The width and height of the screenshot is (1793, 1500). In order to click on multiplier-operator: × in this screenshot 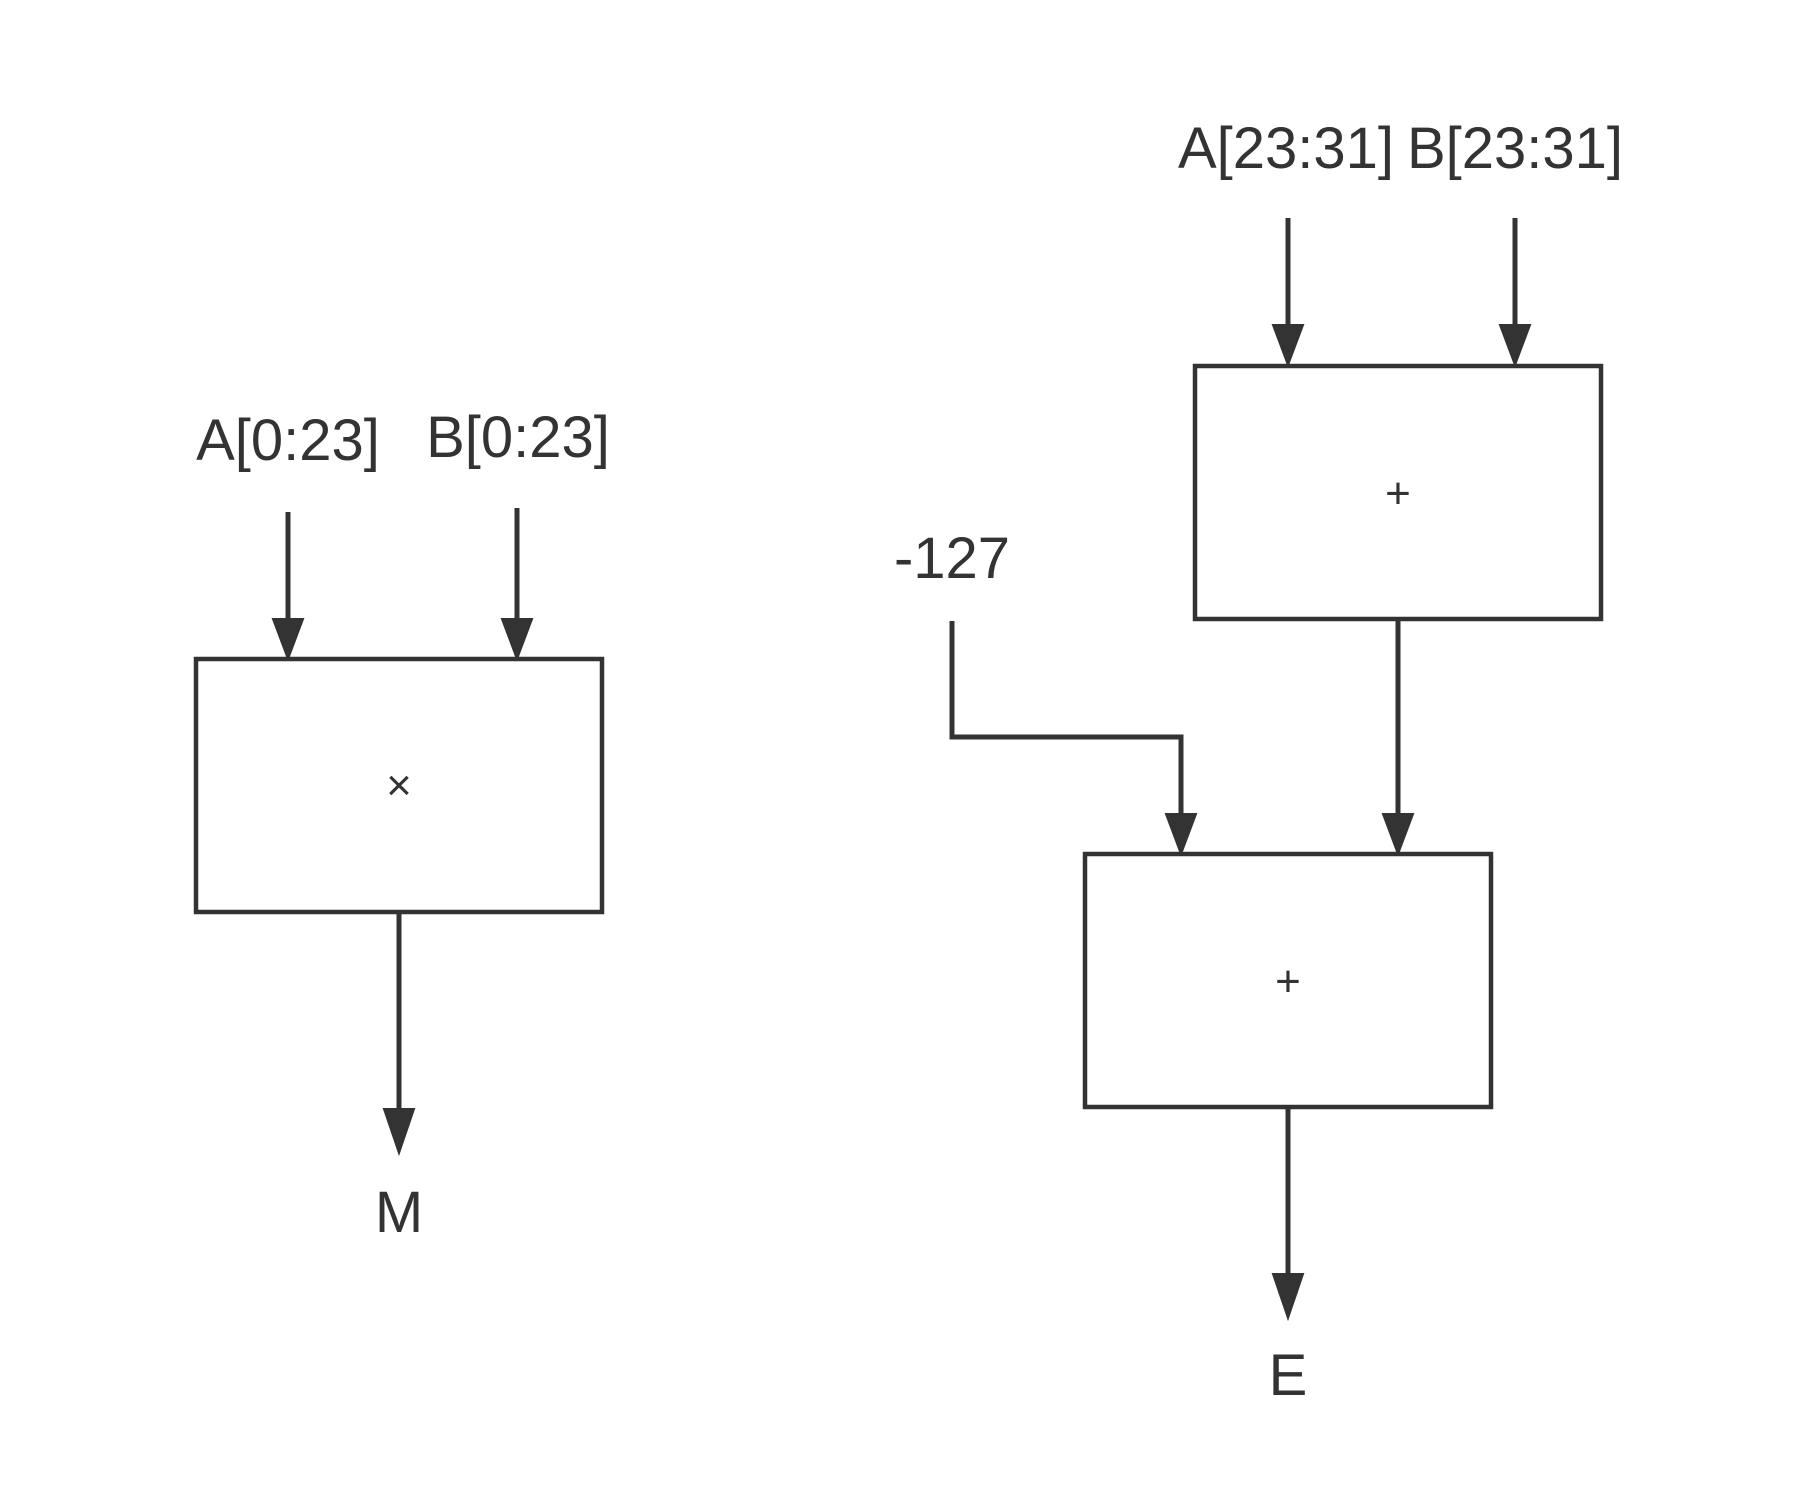, I will do `click(399, 785)`.